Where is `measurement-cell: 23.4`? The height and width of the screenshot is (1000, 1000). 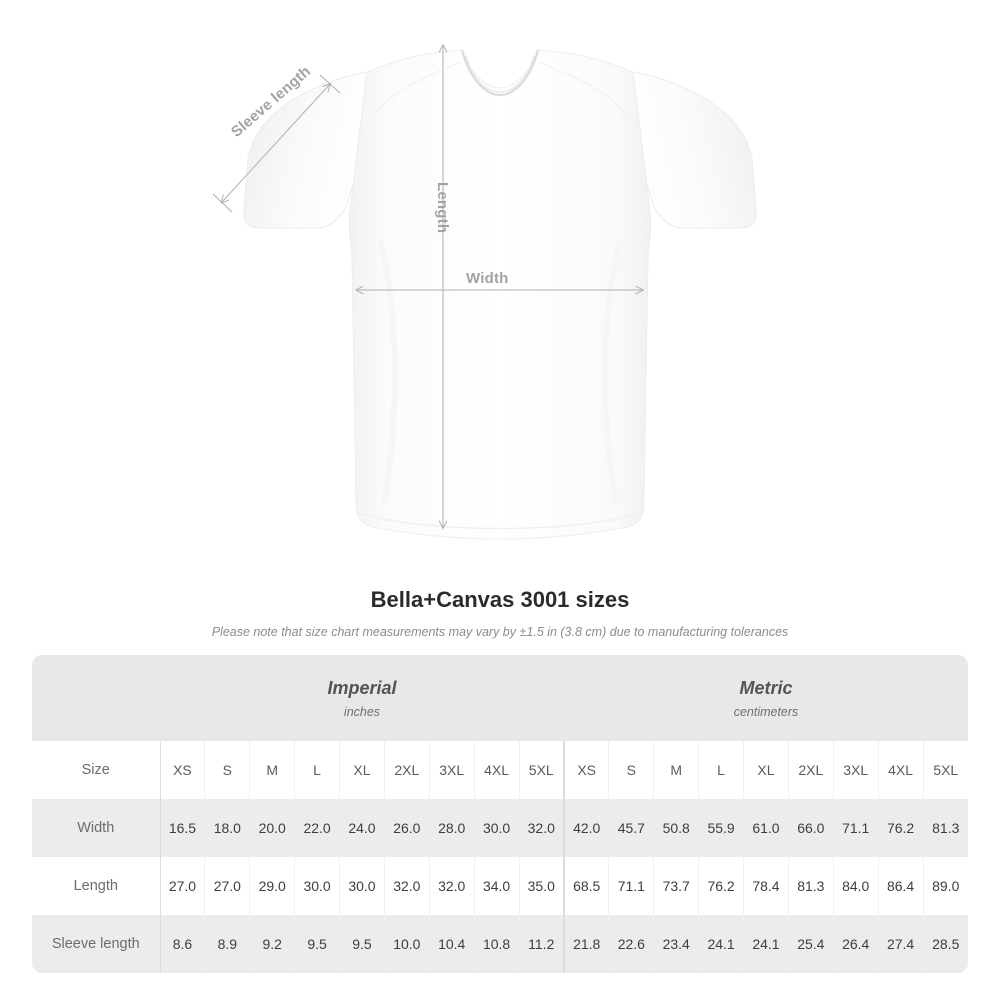
measurement-cell: 23.4 is located at coordinates (676, 944).